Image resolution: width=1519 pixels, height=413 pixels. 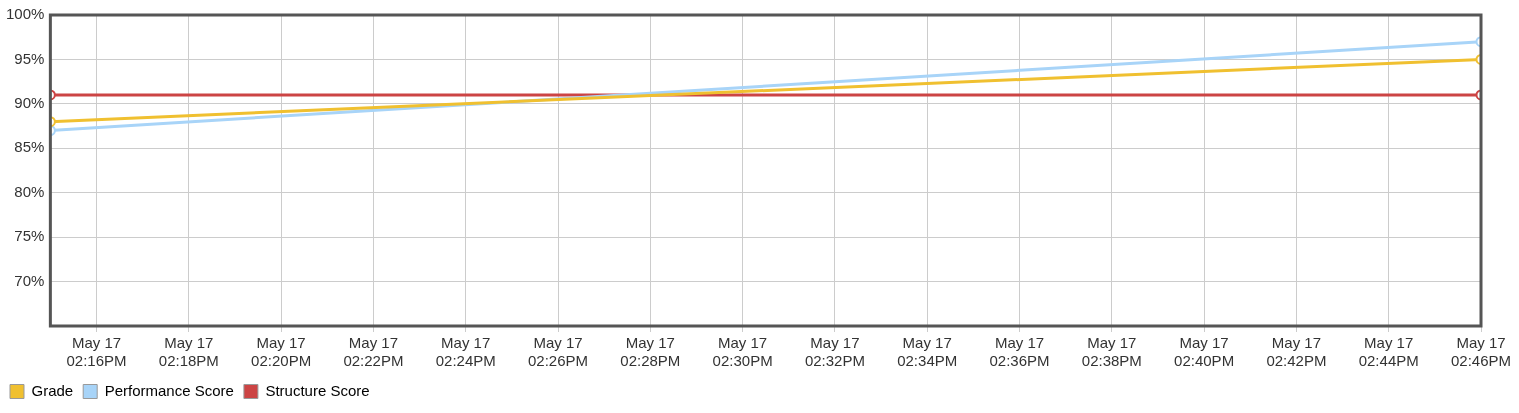 I want to click on y-tick-label: 100%, so click(x=25, y=14).